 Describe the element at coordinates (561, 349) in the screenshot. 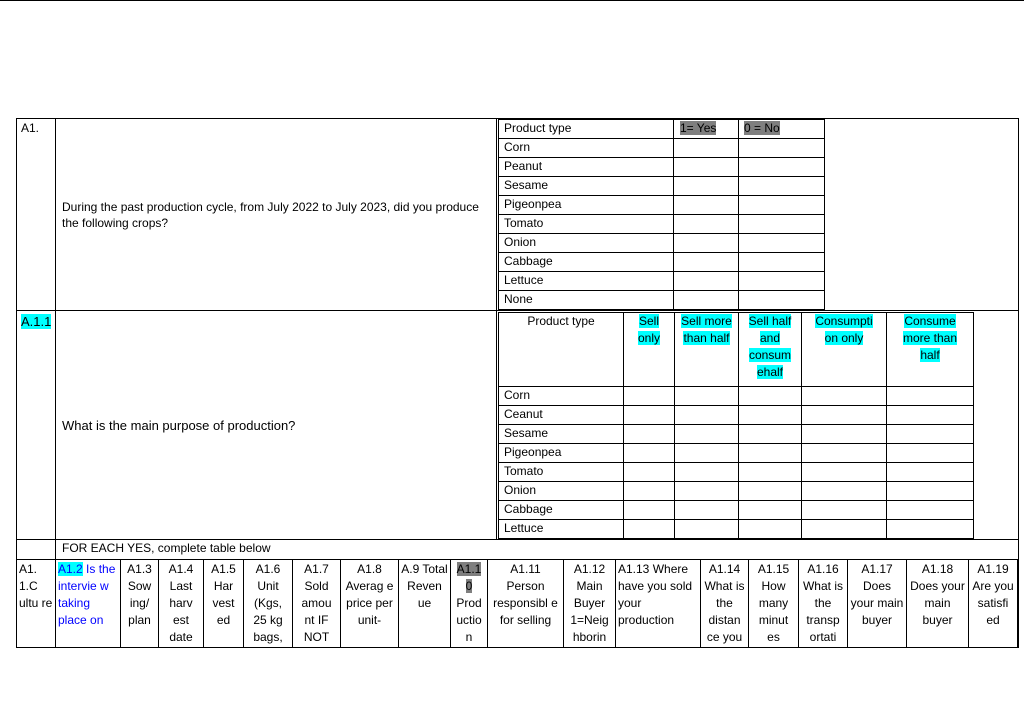

I see `header-product-type: Product type` at that location.